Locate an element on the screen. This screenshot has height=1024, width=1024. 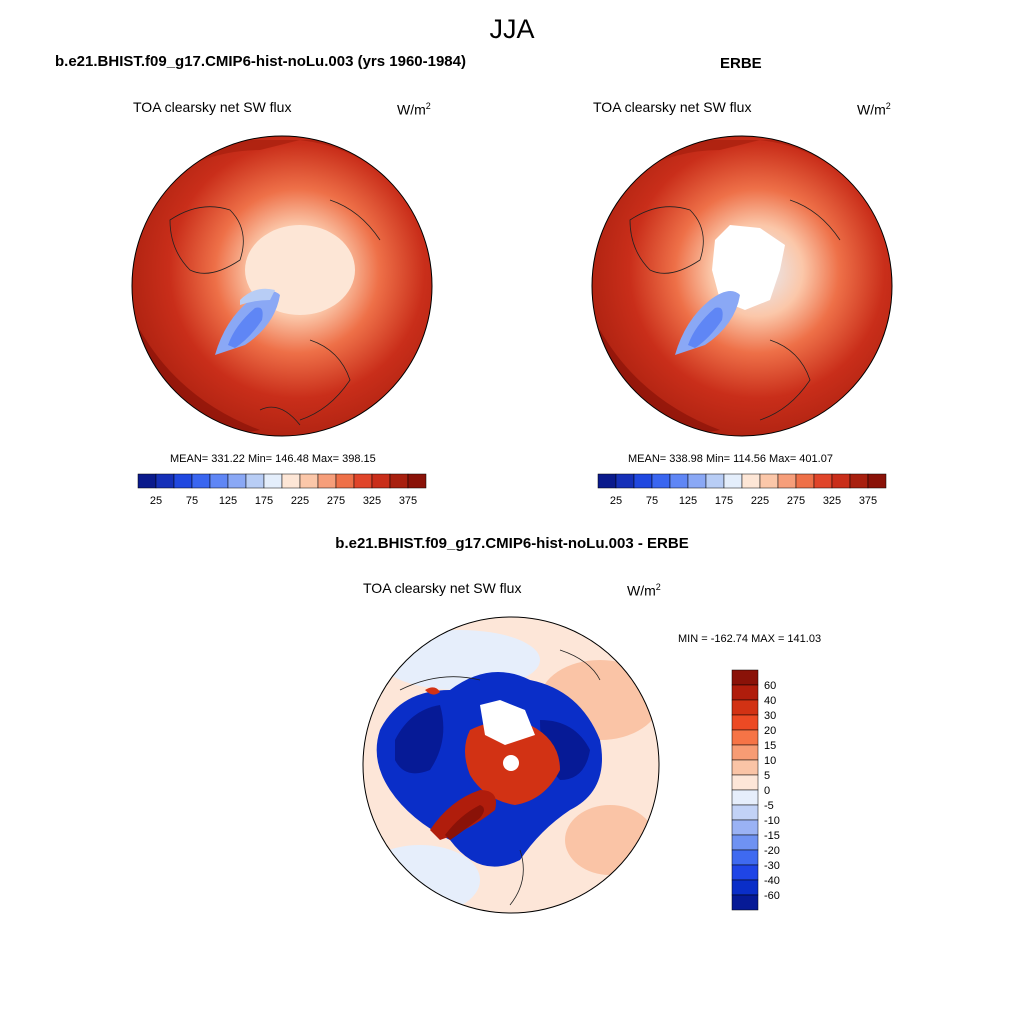
left-colorbar-tick-label: 175 is located at coordinates (264, 501).